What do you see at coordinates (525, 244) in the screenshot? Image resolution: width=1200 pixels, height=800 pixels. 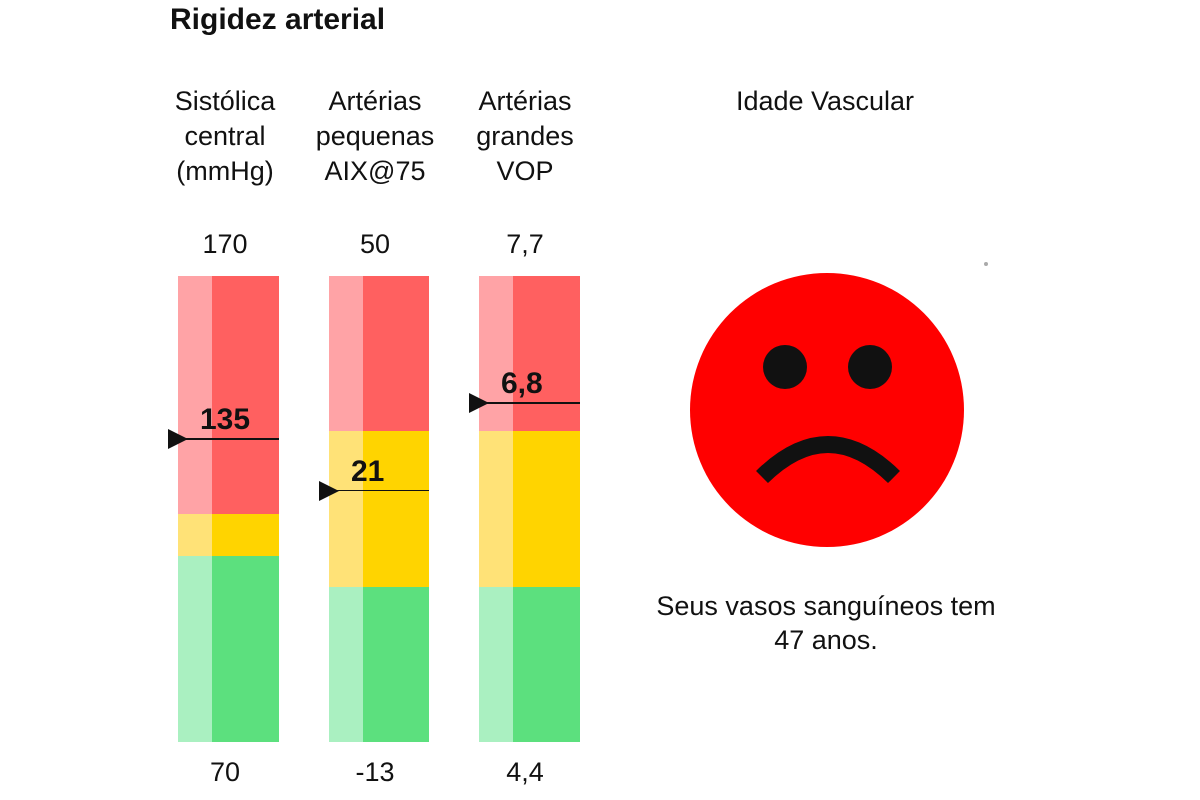 I see `gauge-max-label: 7,7` at bounding box center [525, 244].